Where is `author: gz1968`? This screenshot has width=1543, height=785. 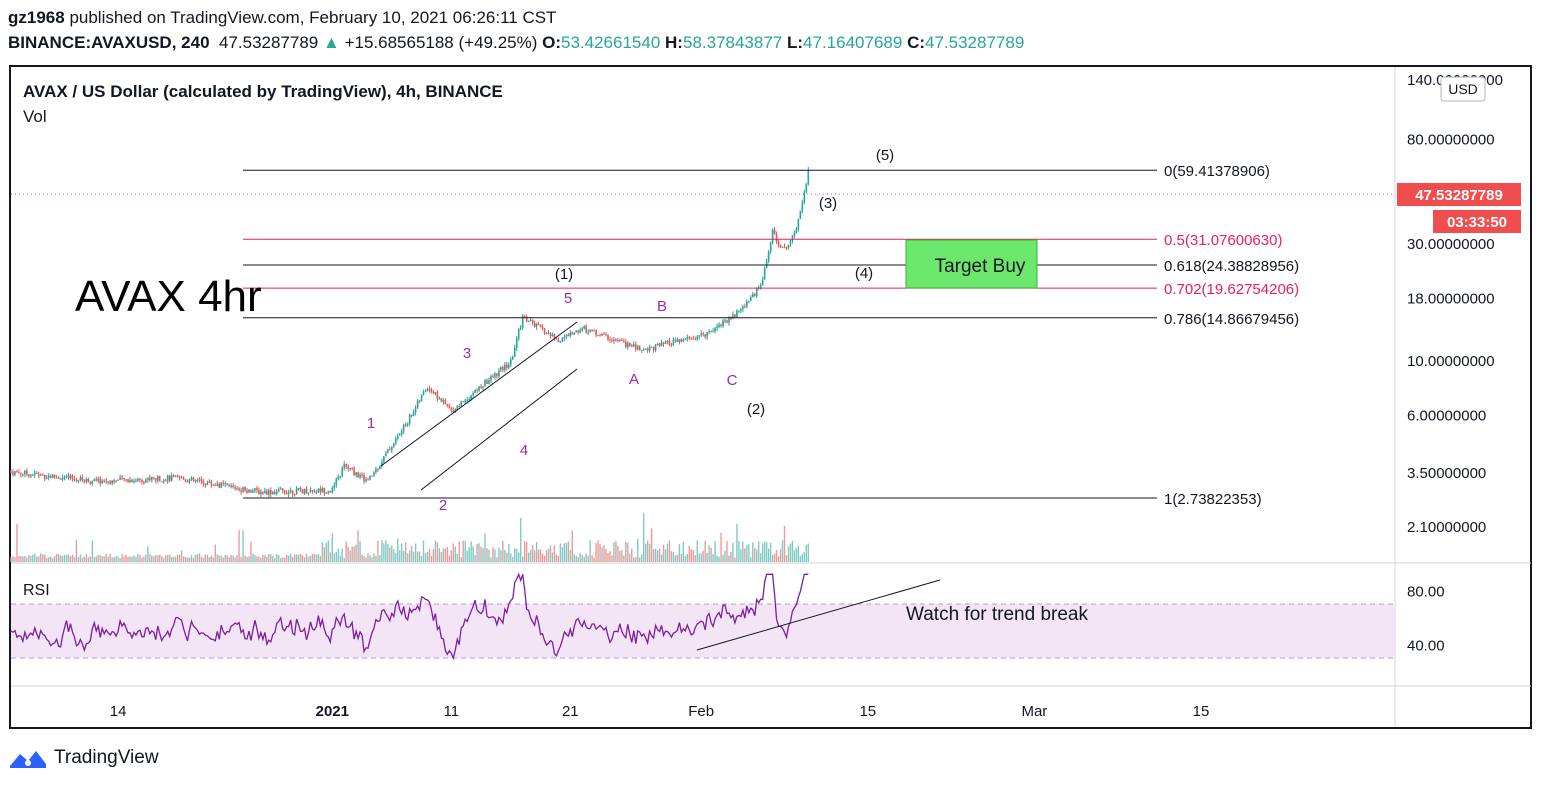
author: gz1968 is located at coordinates (36, 17).